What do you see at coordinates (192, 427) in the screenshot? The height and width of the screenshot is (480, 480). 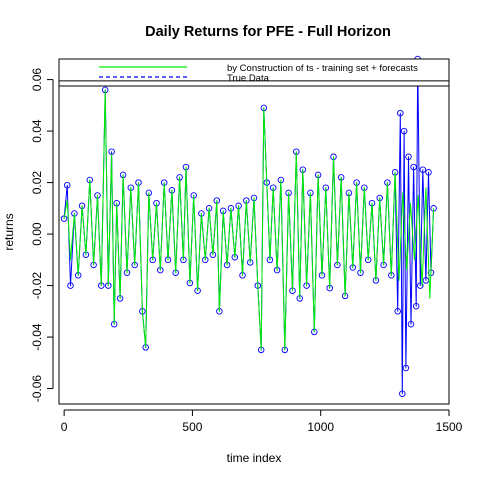 I see `x-tick-label: 500` at bounding box center [192, 427].